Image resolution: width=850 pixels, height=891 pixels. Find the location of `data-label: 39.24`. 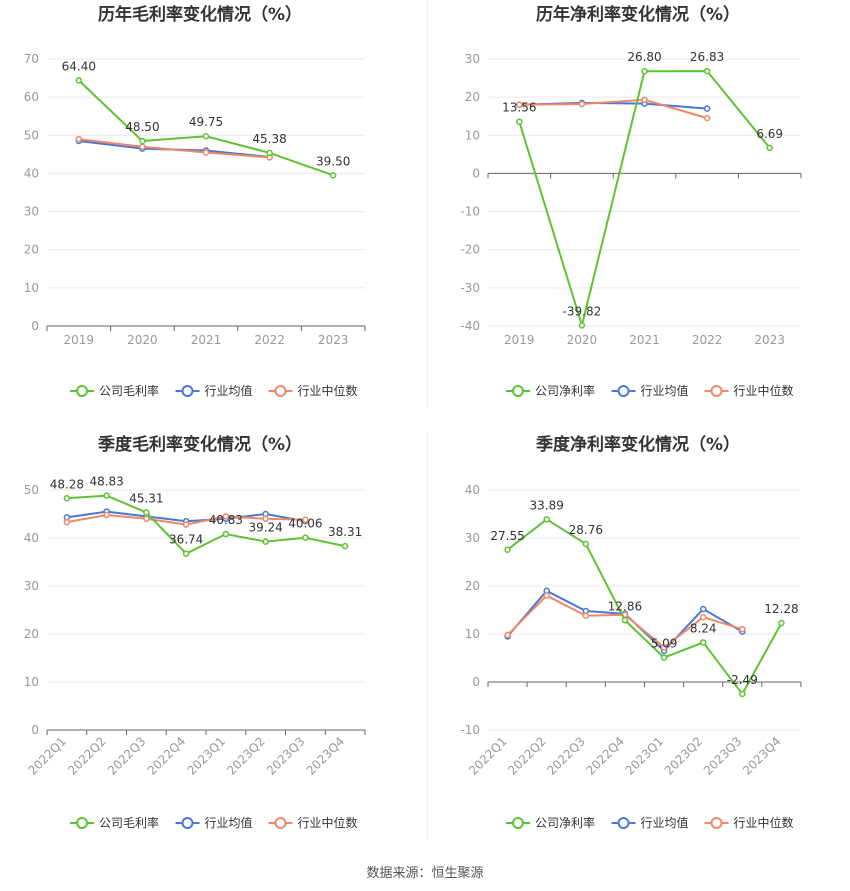

data-label: 39.24 is located at coordinates (265, 528).